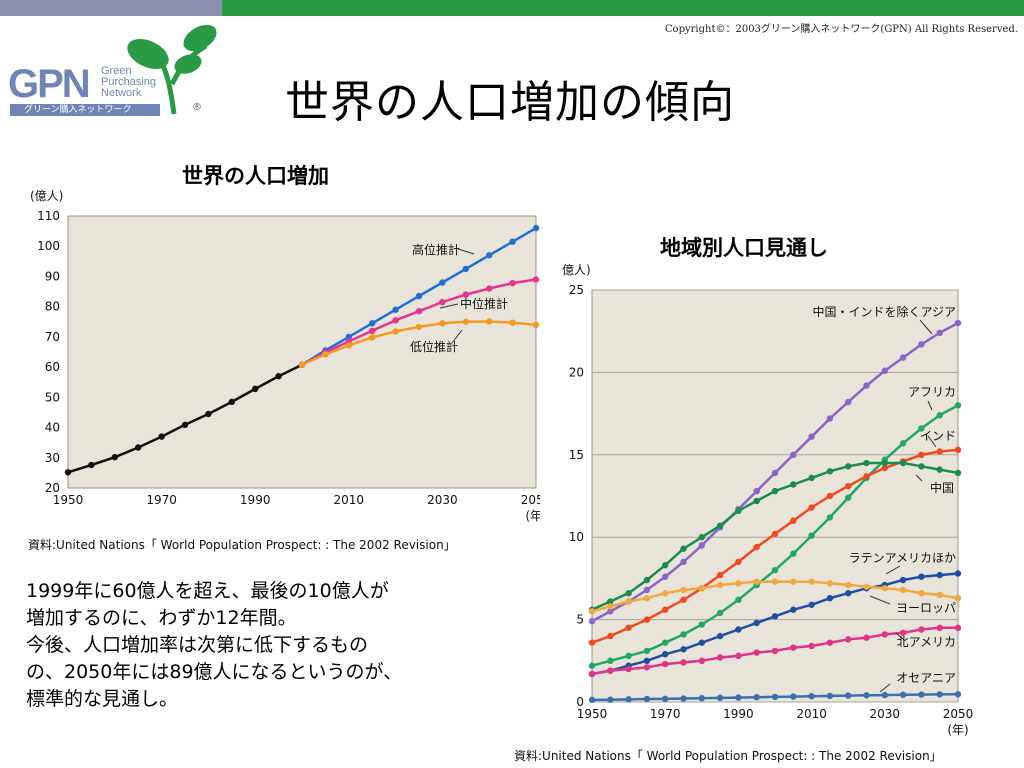 The width and height of the screenshot is (1024, 768). I want to click on x-tick-label: 2050, so click(530, 500).